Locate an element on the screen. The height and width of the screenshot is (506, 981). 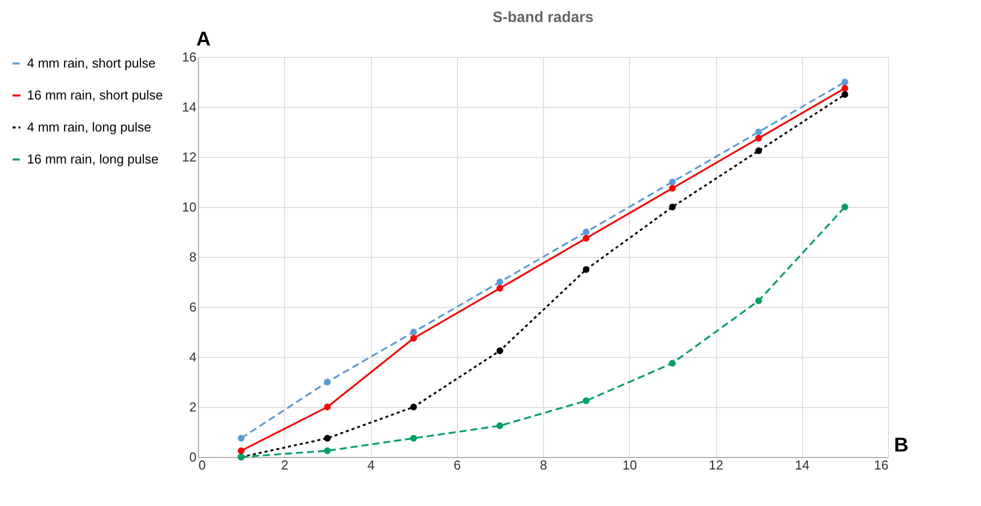
y-tick-label: 6 is located at coordinates (192, 307).